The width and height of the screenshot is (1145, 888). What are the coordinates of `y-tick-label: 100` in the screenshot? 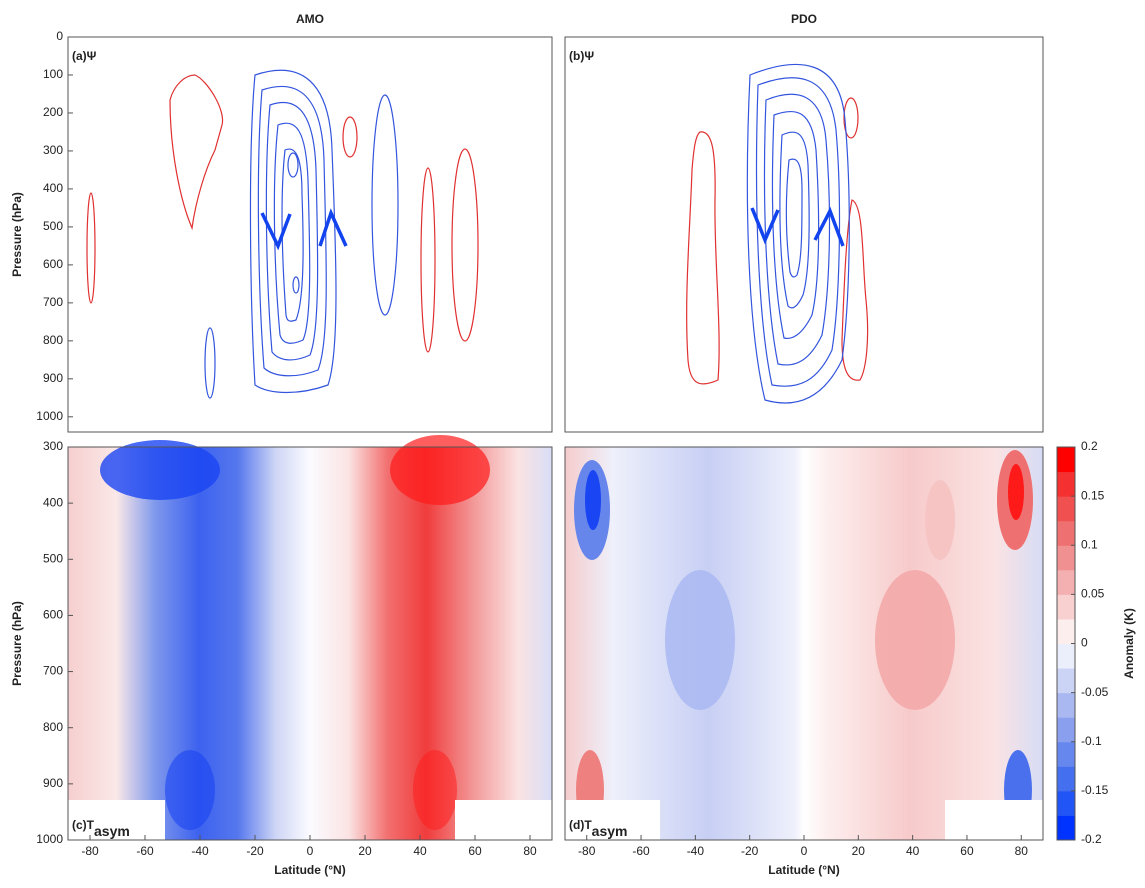 It's located at (53, 74).